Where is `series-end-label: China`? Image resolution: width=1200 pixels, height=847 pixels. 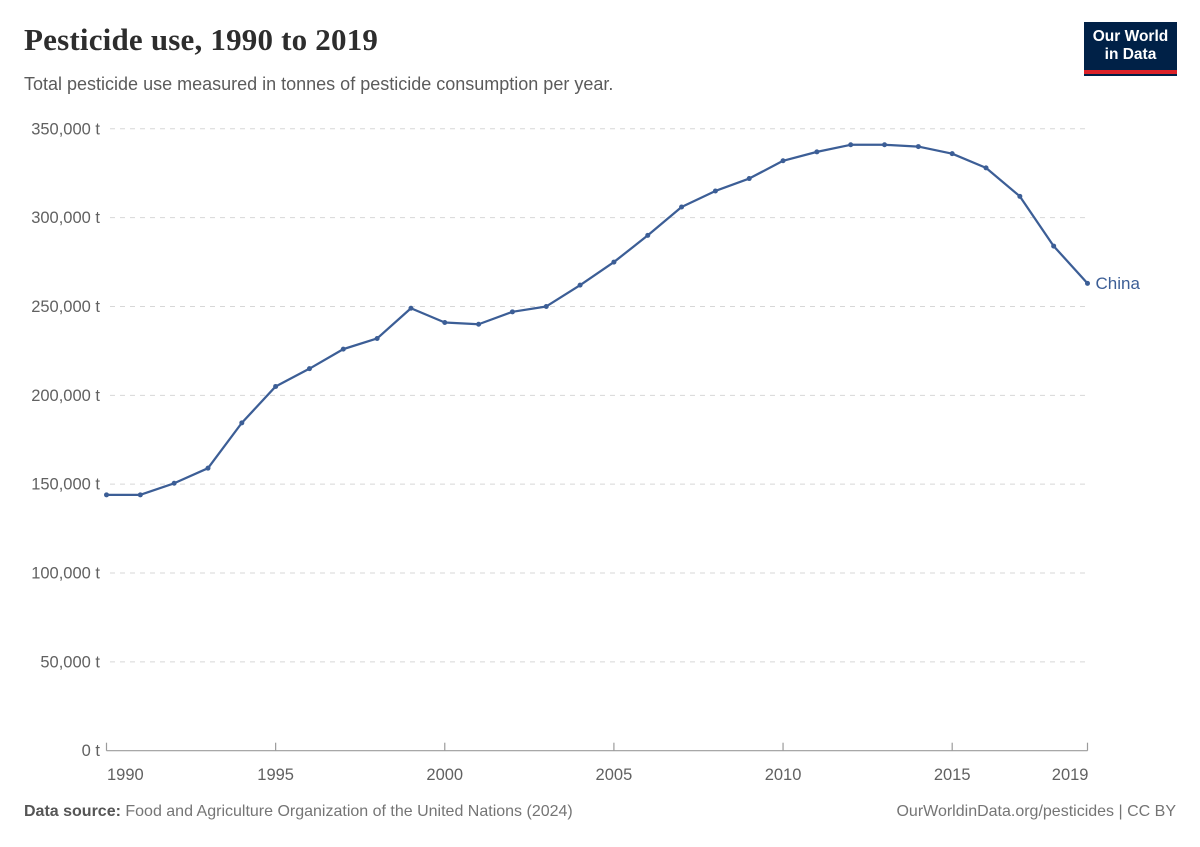
series-end-label: China is located at coordinates (1118, 283).